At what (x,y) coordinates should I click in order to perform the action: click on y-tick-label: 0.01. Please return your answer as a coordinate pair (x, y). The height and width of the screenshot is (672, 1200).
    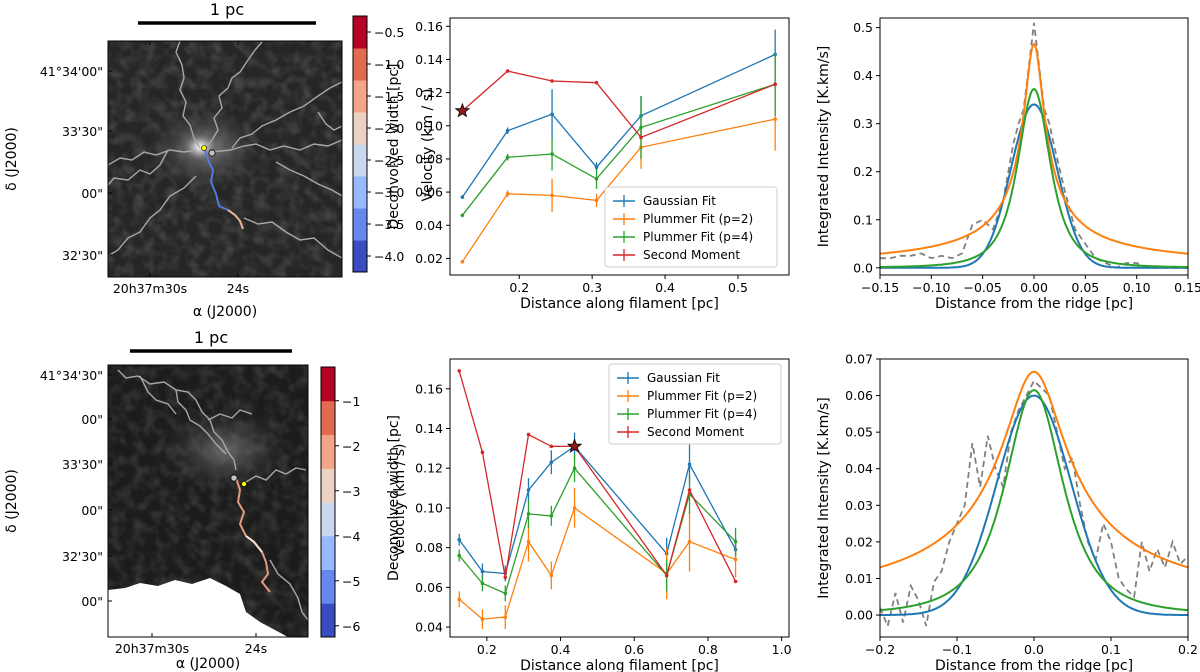
    Looking at the image, I should click on (859, 578).